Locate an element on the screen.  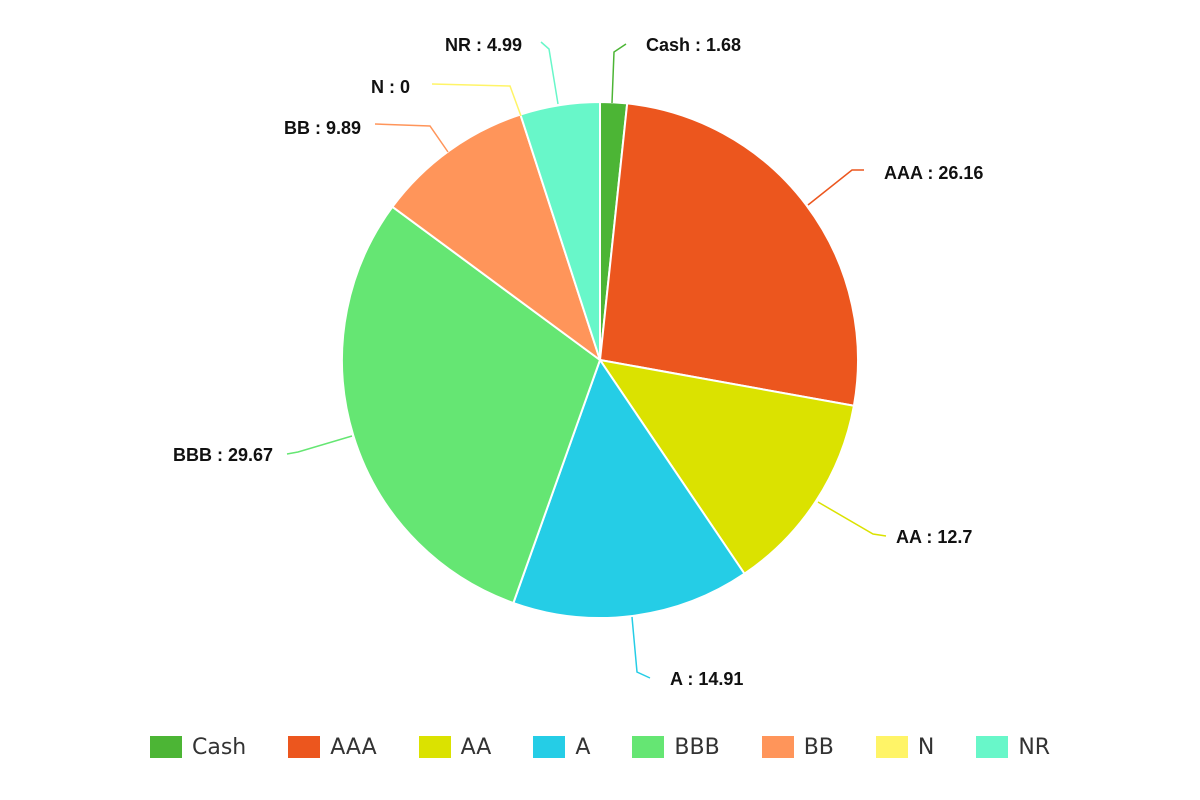
leader-line-aaa is located at coordinates (835, 187).